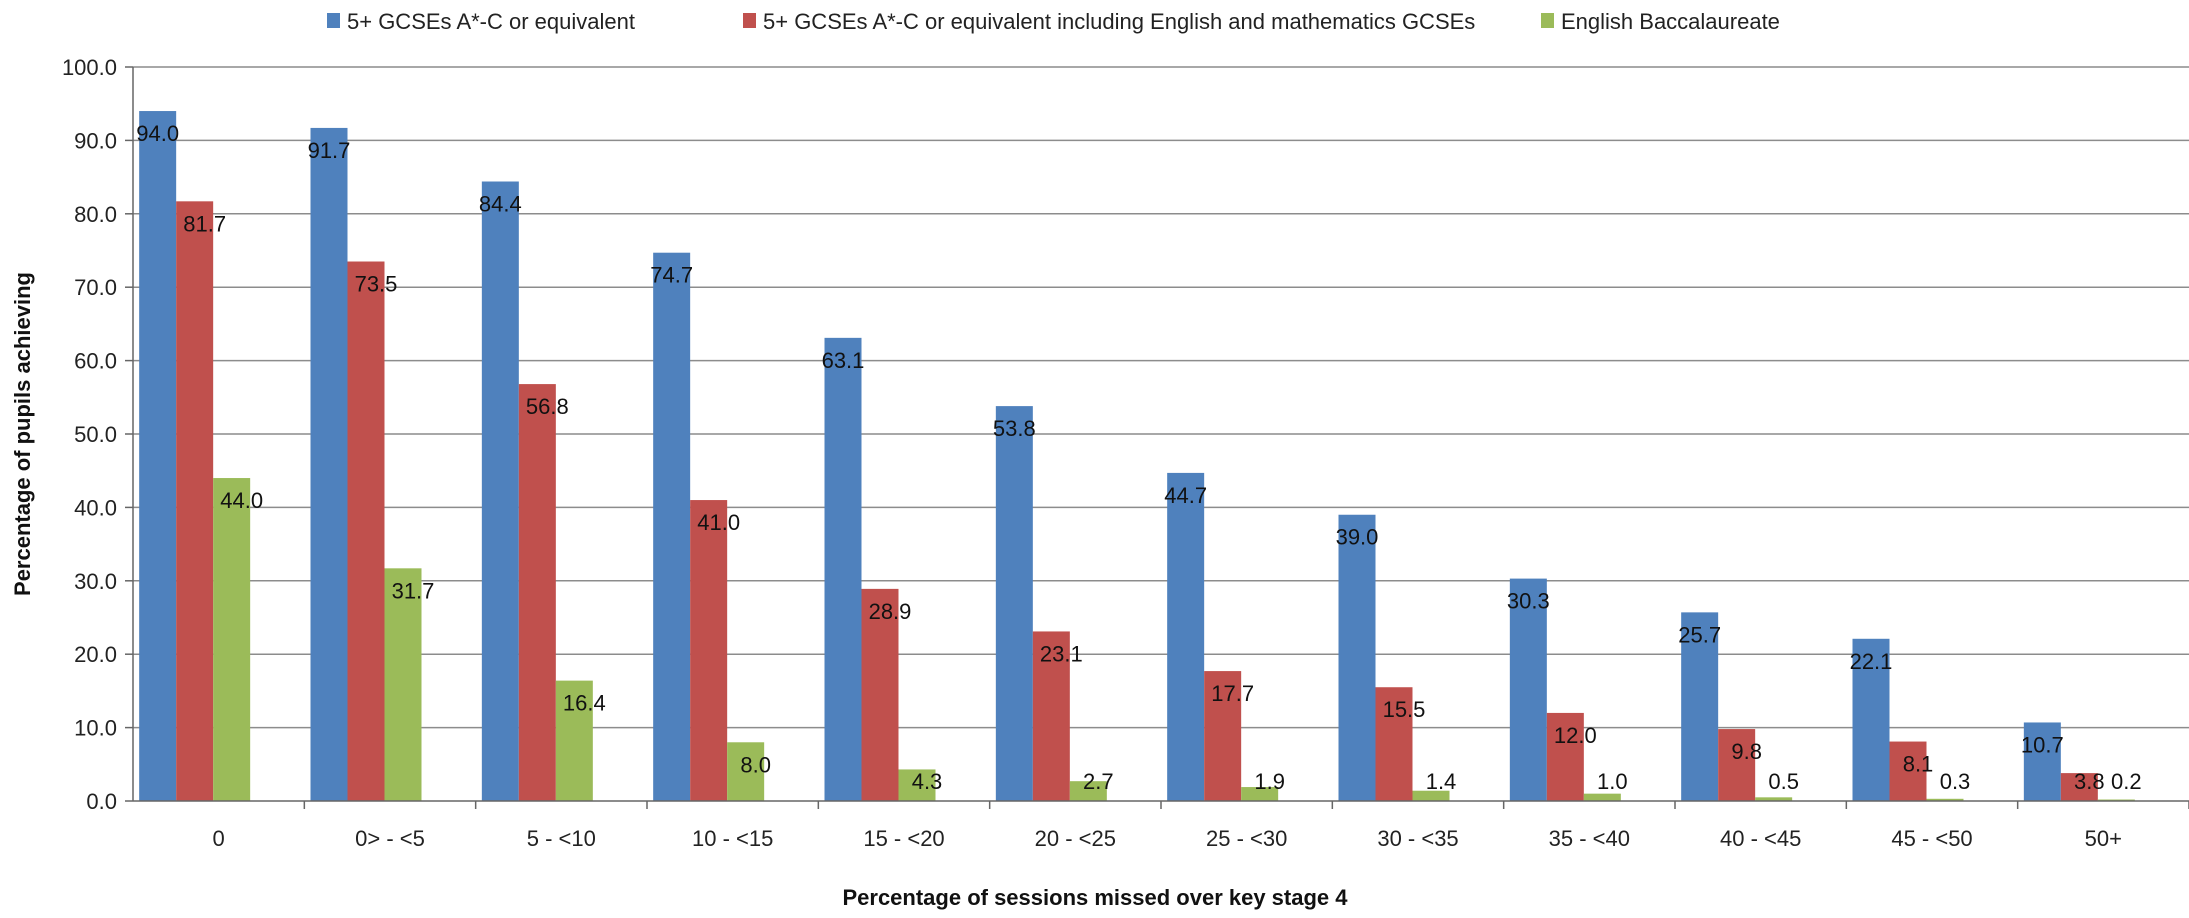 This screenshot has width=2189, height=918. What do you see at coordinates (1417, 838) in the screenshot?
I see `x-category-label: 30 - <35` at bounding box center [1417, 838].